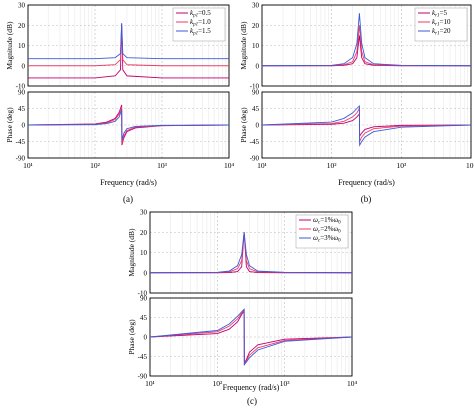  What do you see at coordinates (327, 239) in the screenshot?
I see `legend-entry: ωc=3%ω0` at bounding box center [327, 239].